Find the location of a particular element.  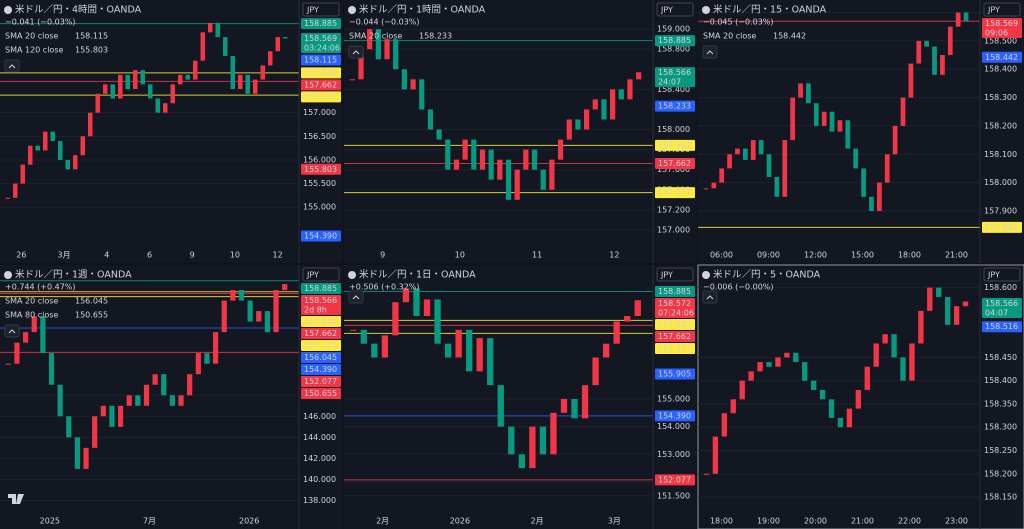

x-tick-label: 2026 is located at coordinates (249, 521).